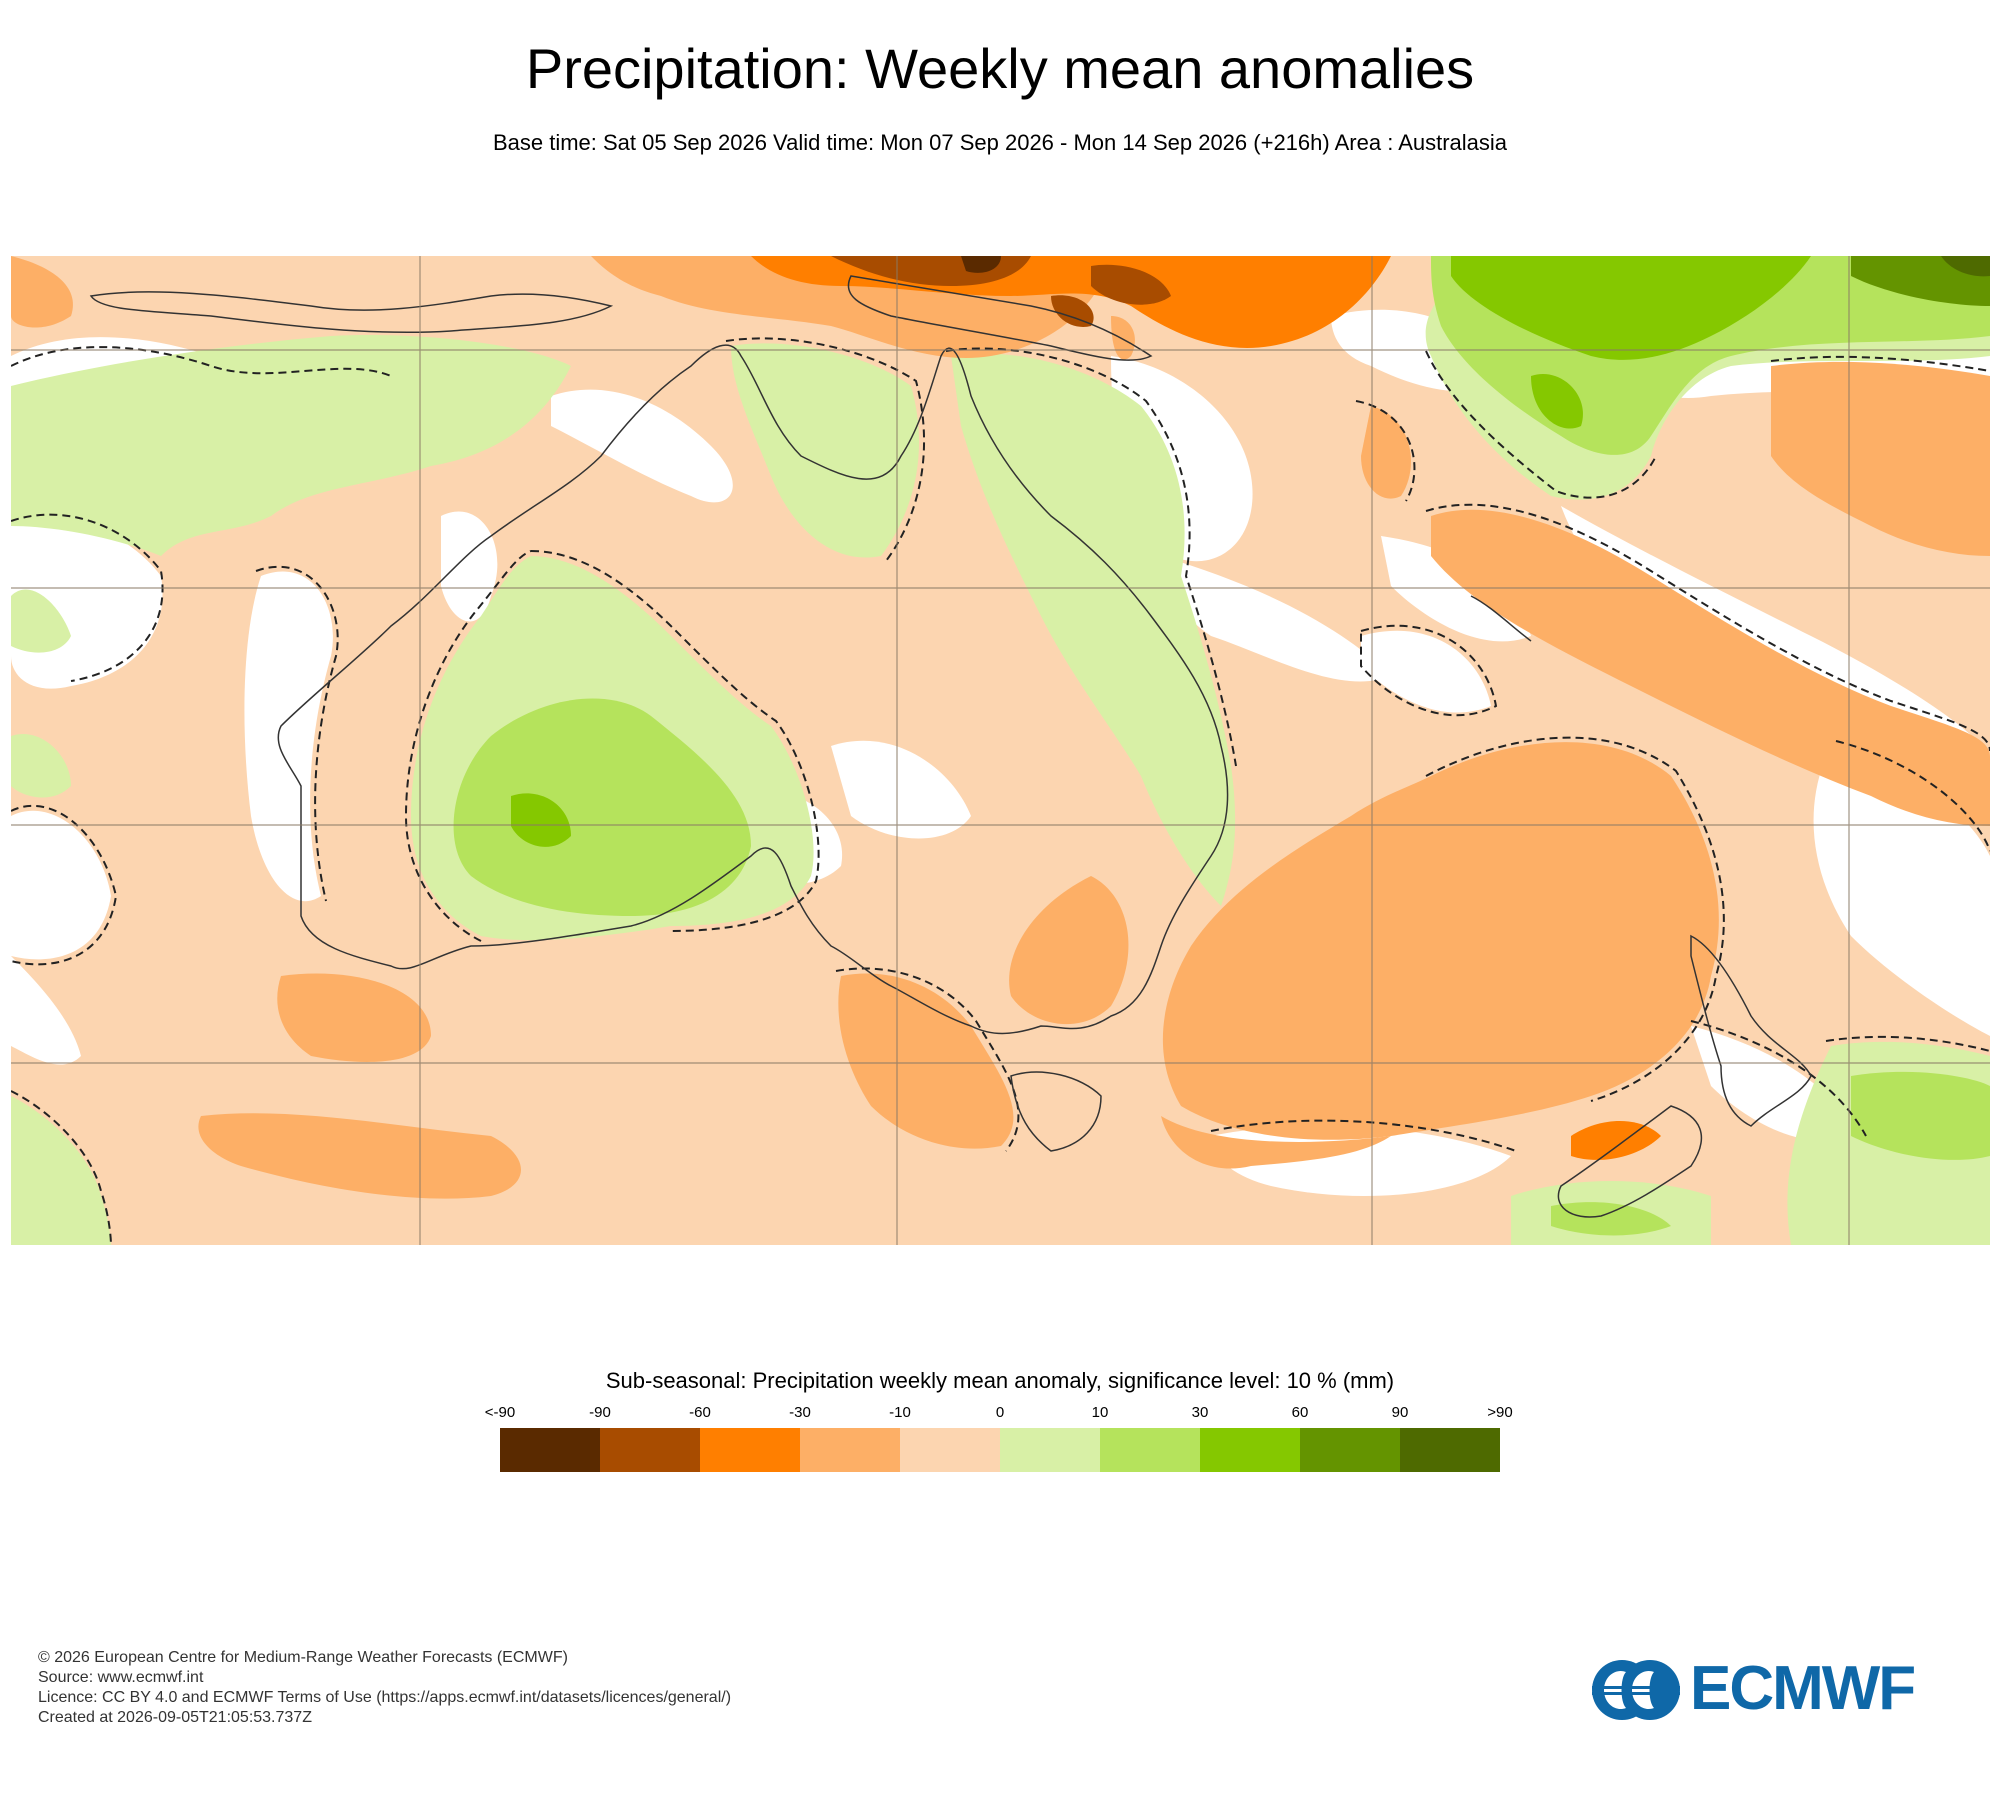  Describe the element at coordinates (1636, 1690) in the screenshot. I see `ecmwf-logo-icon` at that location.